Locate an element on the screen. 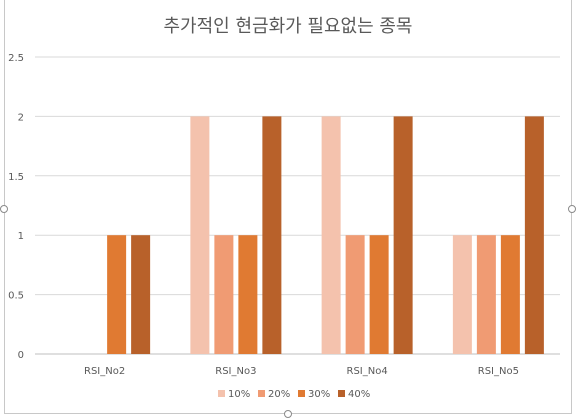 The image size is (576, 418). y-tick-label: 0 is located at coordinates (21, 355).